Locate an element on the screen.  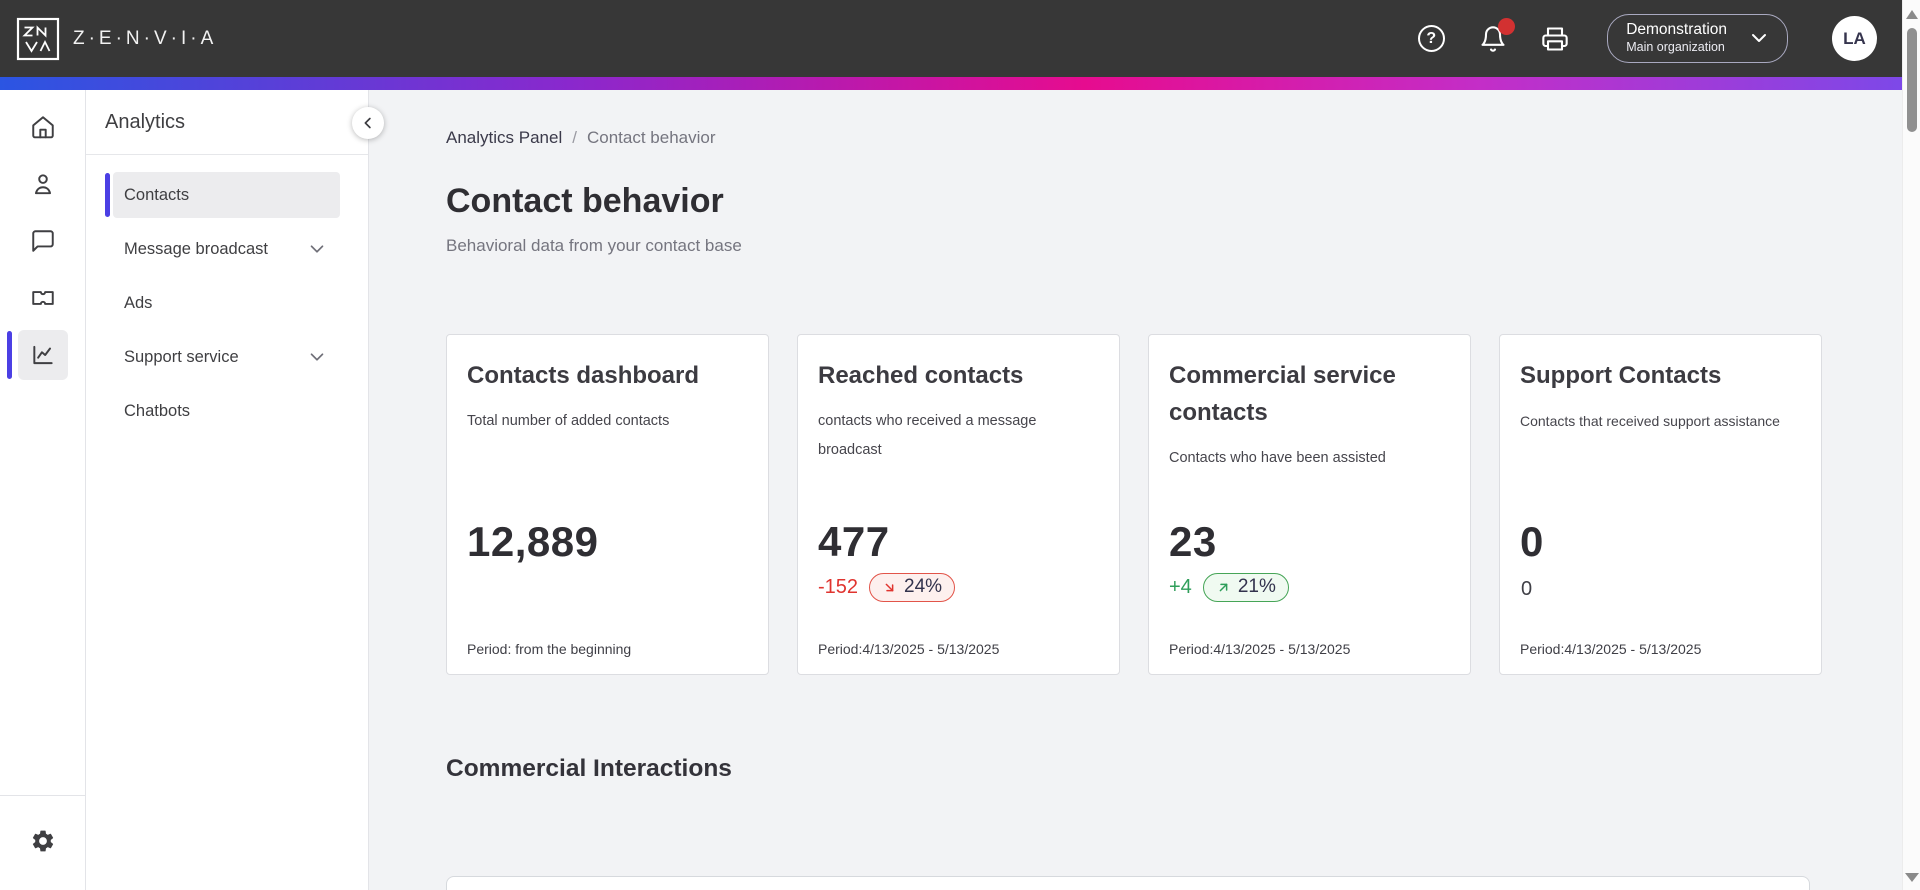
sidebar-item-label: Ads is located at coordinates (138, 302).